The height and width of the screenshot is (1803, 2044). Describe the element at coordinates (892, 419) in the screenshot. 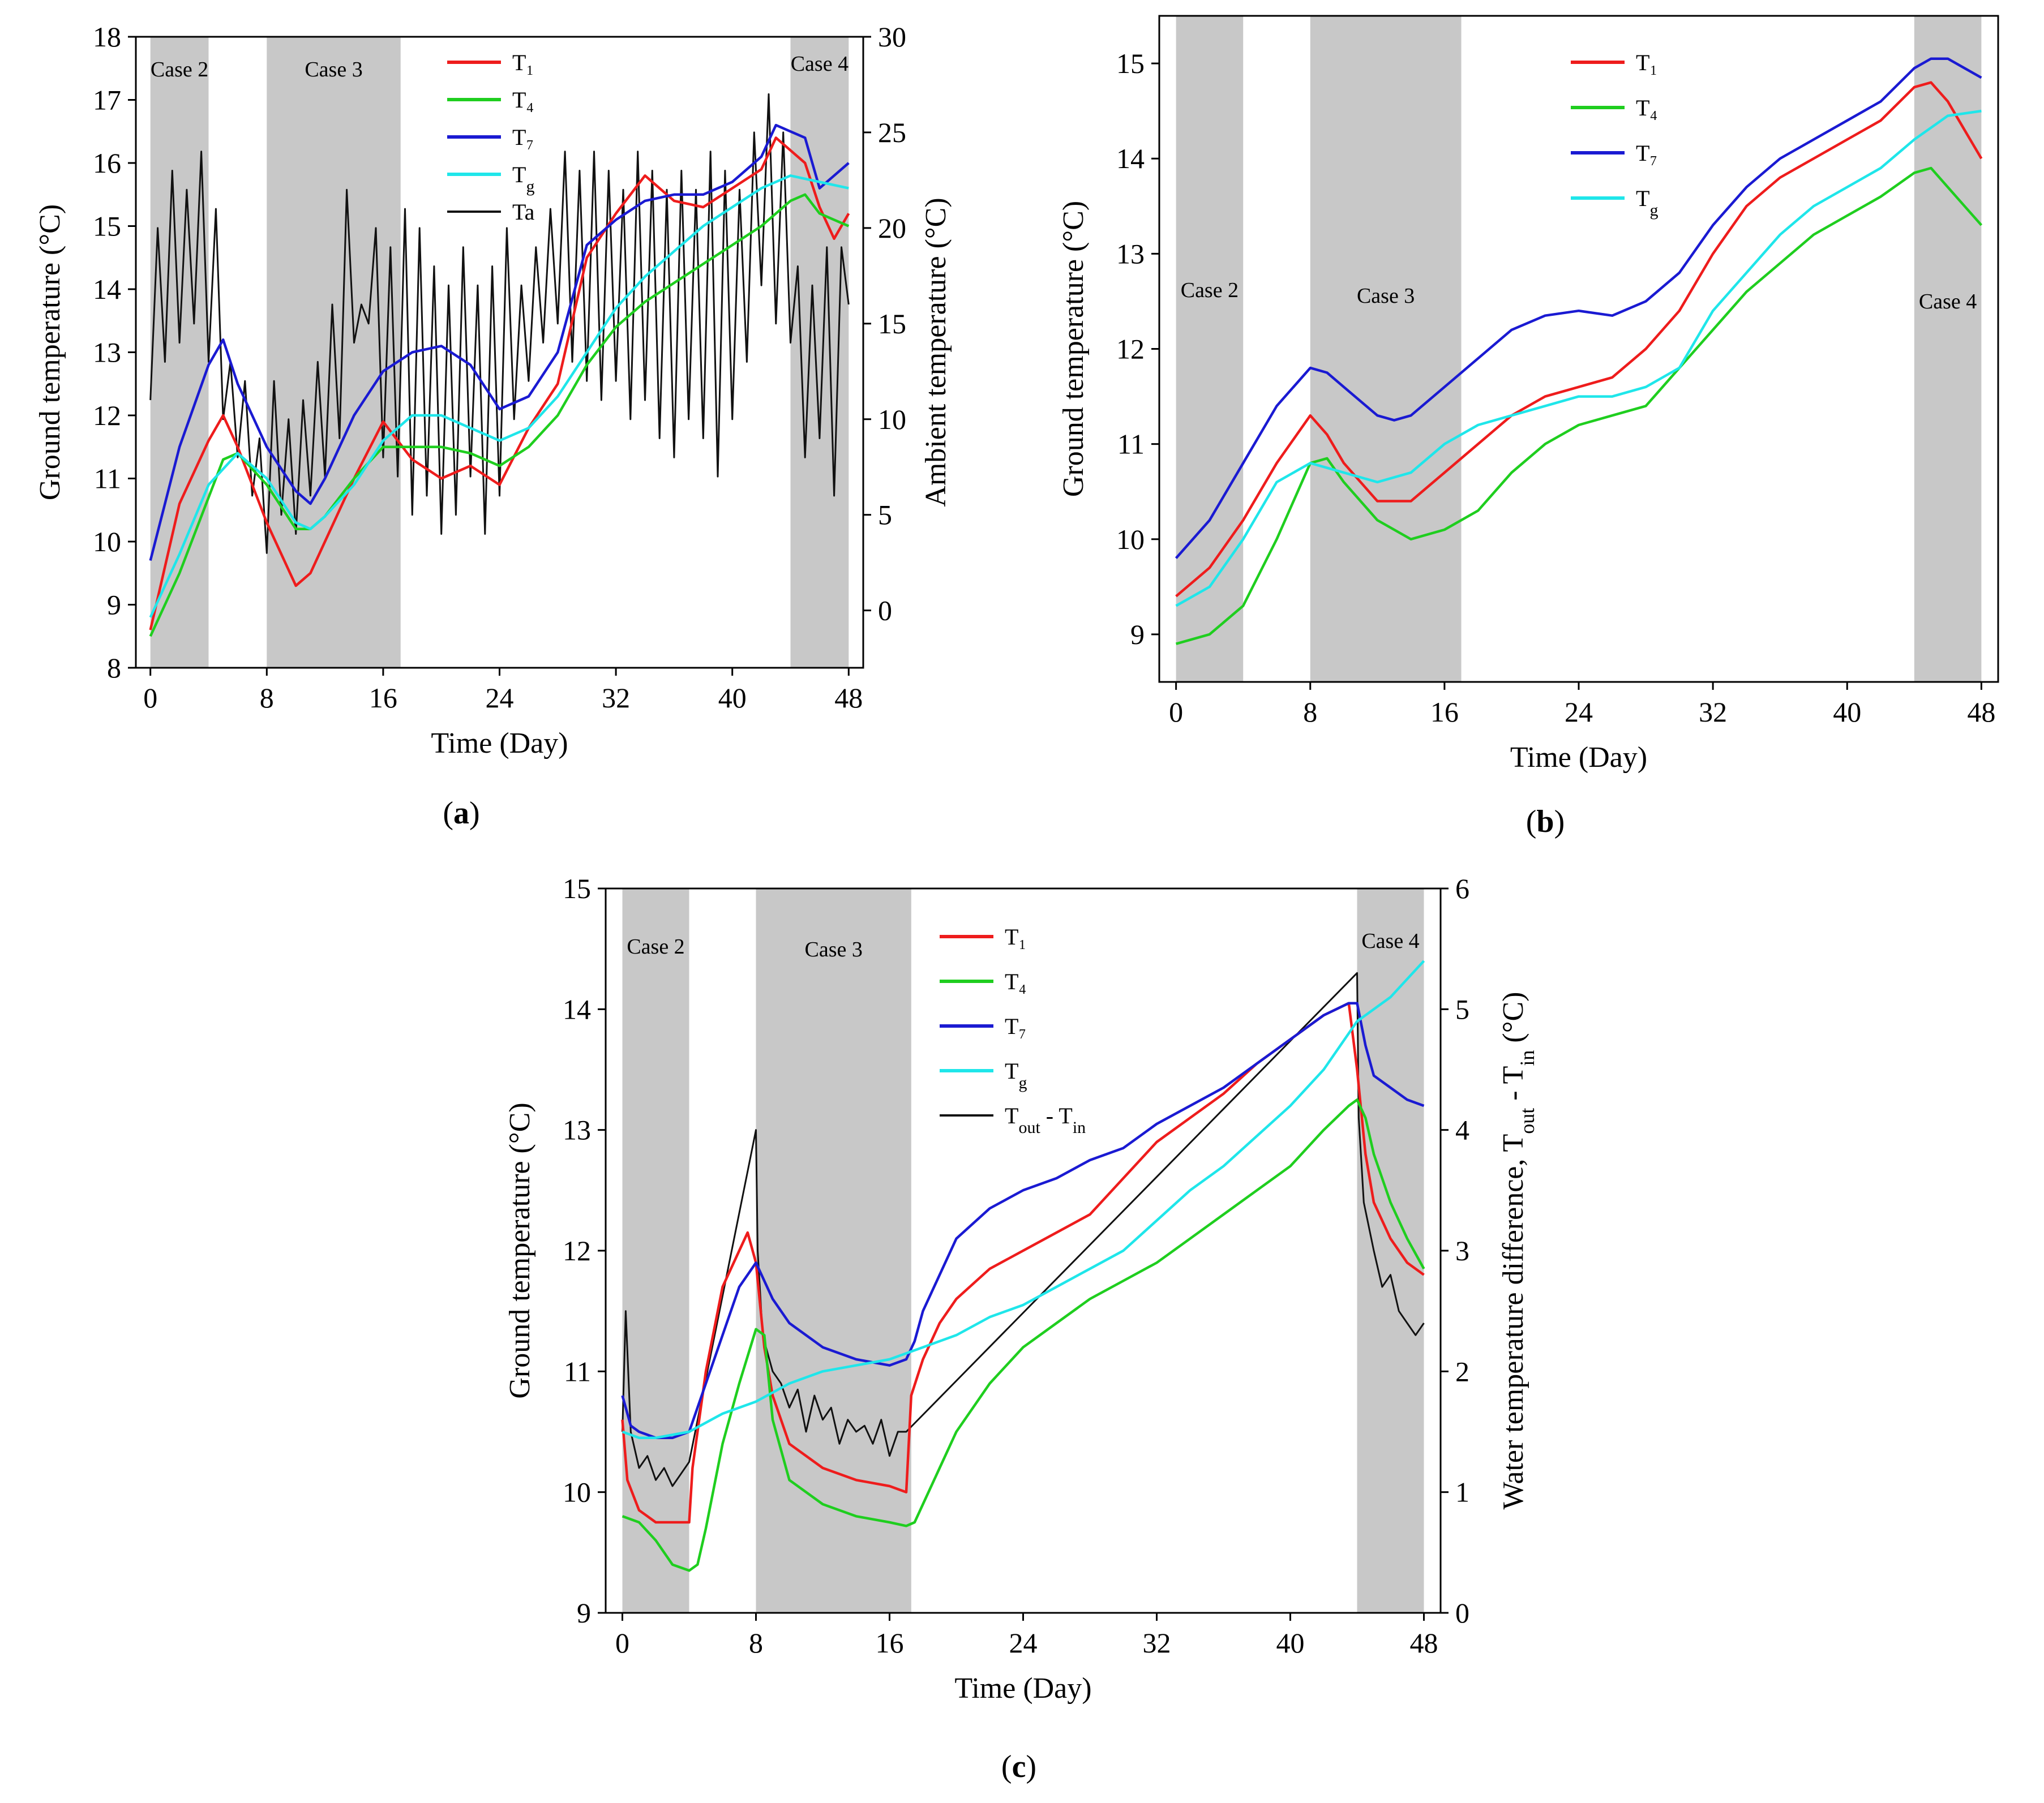

I see `y2-tick-label: 10` at that location.